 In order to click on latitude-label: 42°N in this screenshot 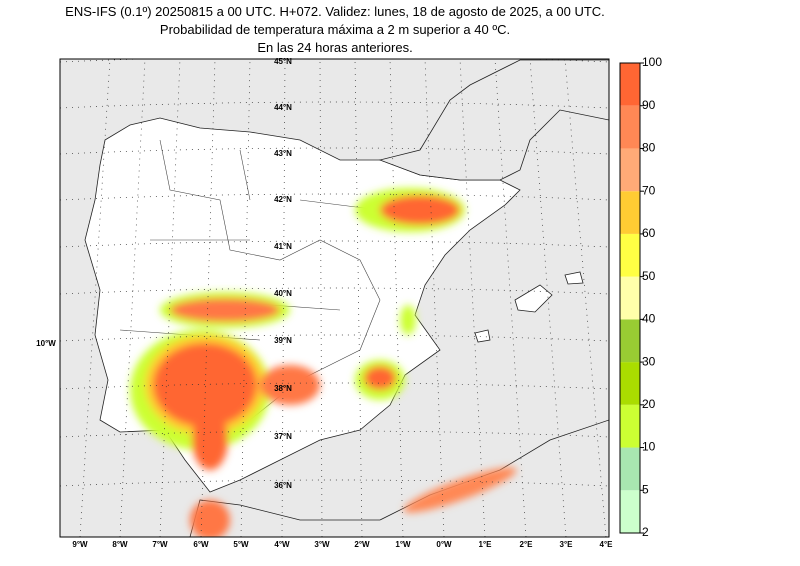, I will do `click(283, 199)`.